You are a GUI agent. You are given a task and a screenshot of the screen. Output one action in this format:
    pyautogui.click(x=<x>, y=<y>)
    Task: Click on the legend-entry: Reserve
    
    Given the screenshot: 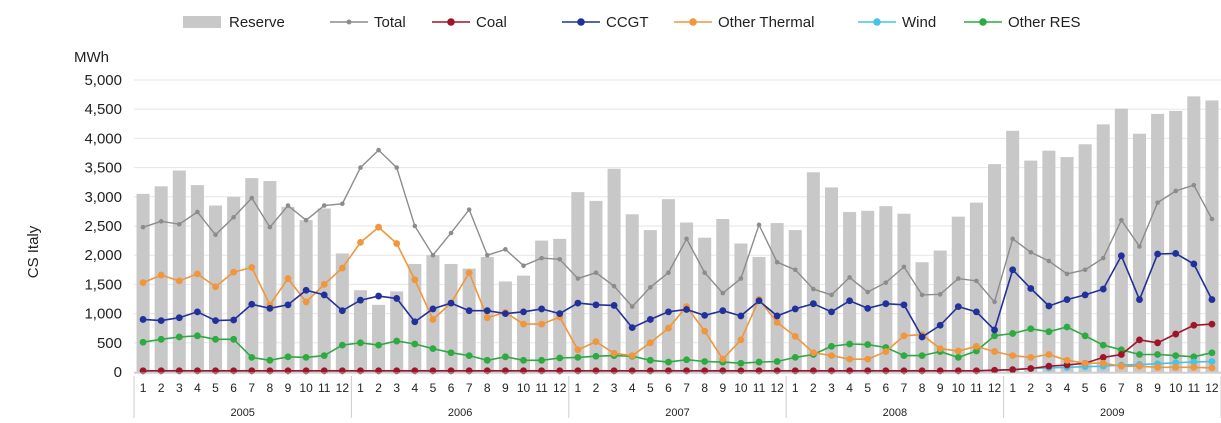 What is the action you would take?
    pyautogui.click(x=257, y=22)
    